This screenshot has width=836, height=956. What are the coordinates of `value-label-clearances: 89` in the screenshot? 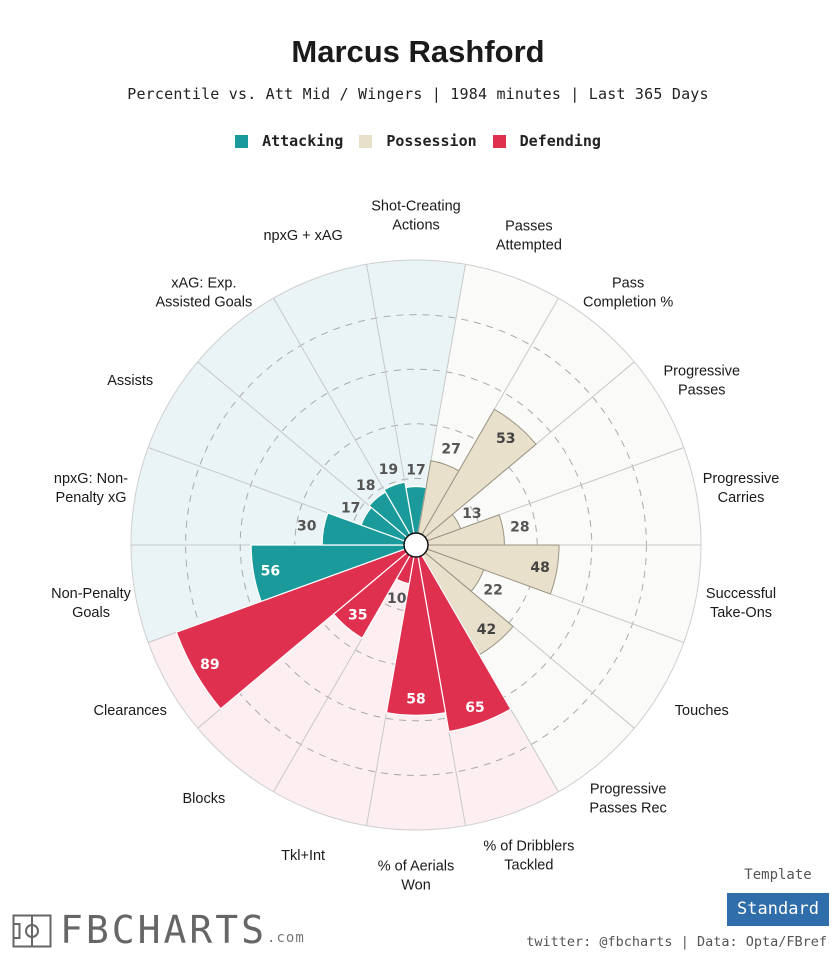 It's located at (209, 665).